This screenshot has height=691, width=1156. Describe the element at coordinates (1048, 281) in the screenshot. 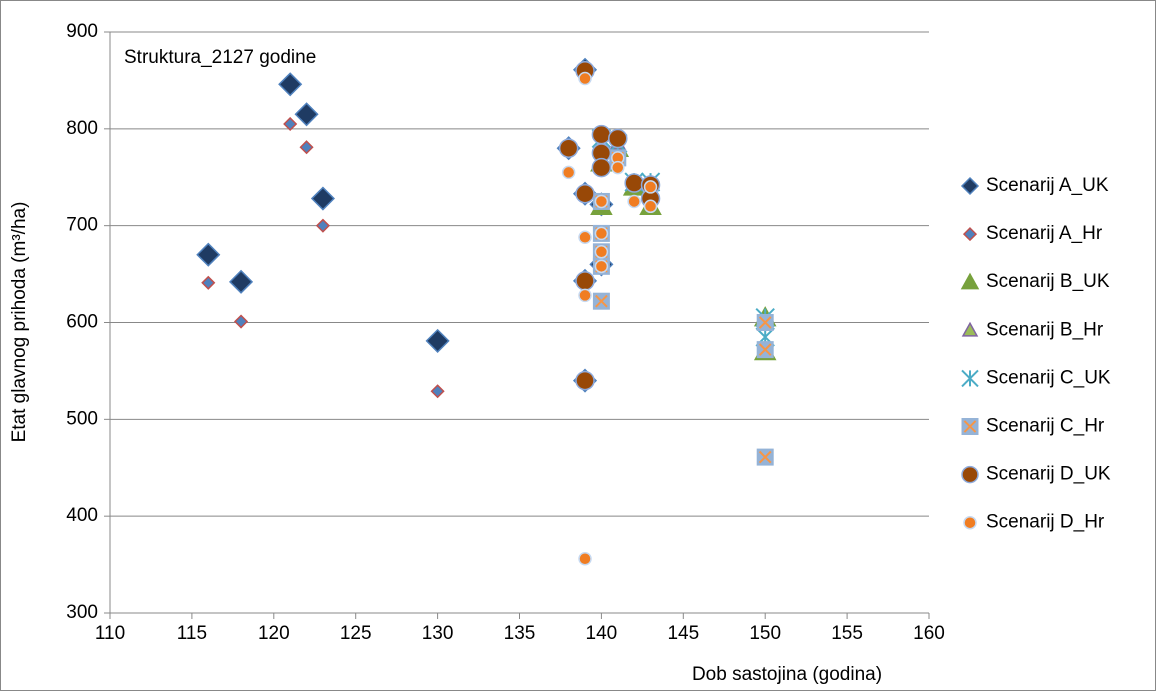

I see `legend-label: Scenarij B_UK` at that location.